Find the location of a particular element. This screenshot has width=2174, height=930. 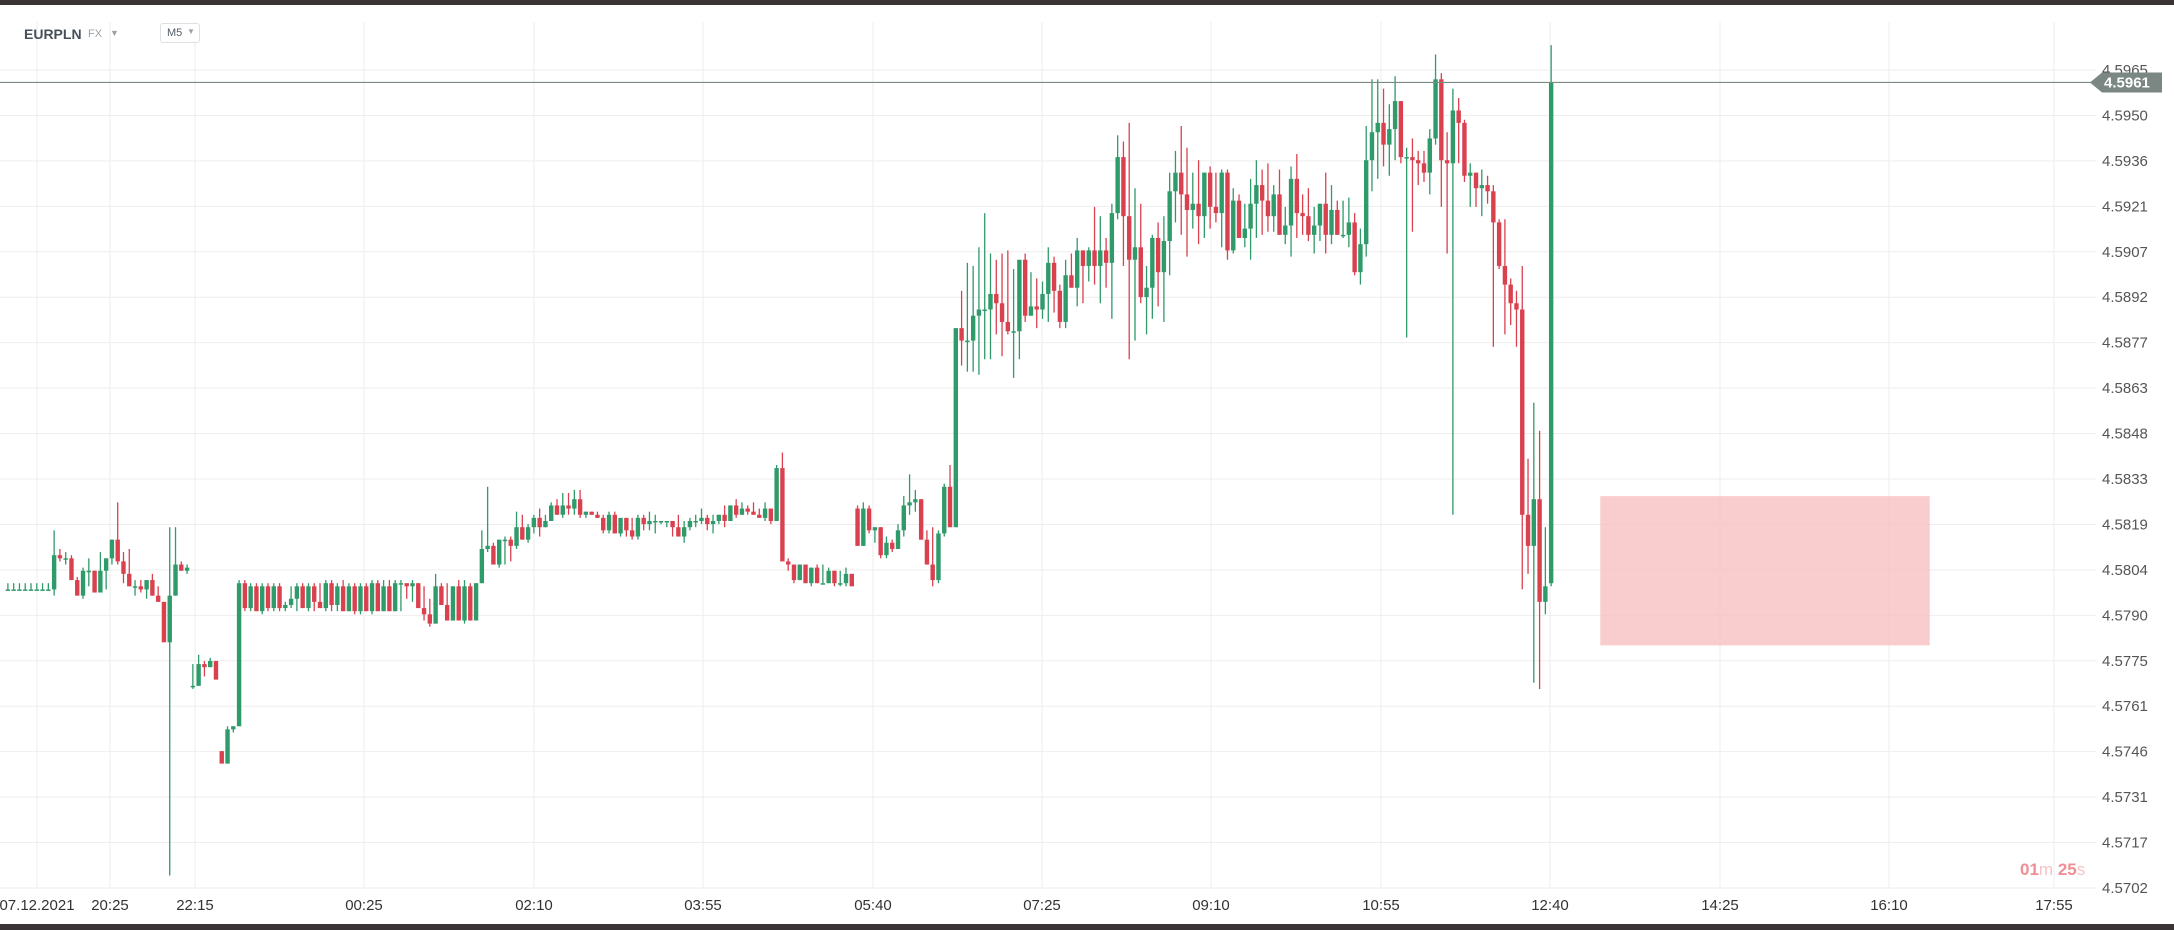

timeframe-select: M5 ▼ is located at coordinates (180, 33).